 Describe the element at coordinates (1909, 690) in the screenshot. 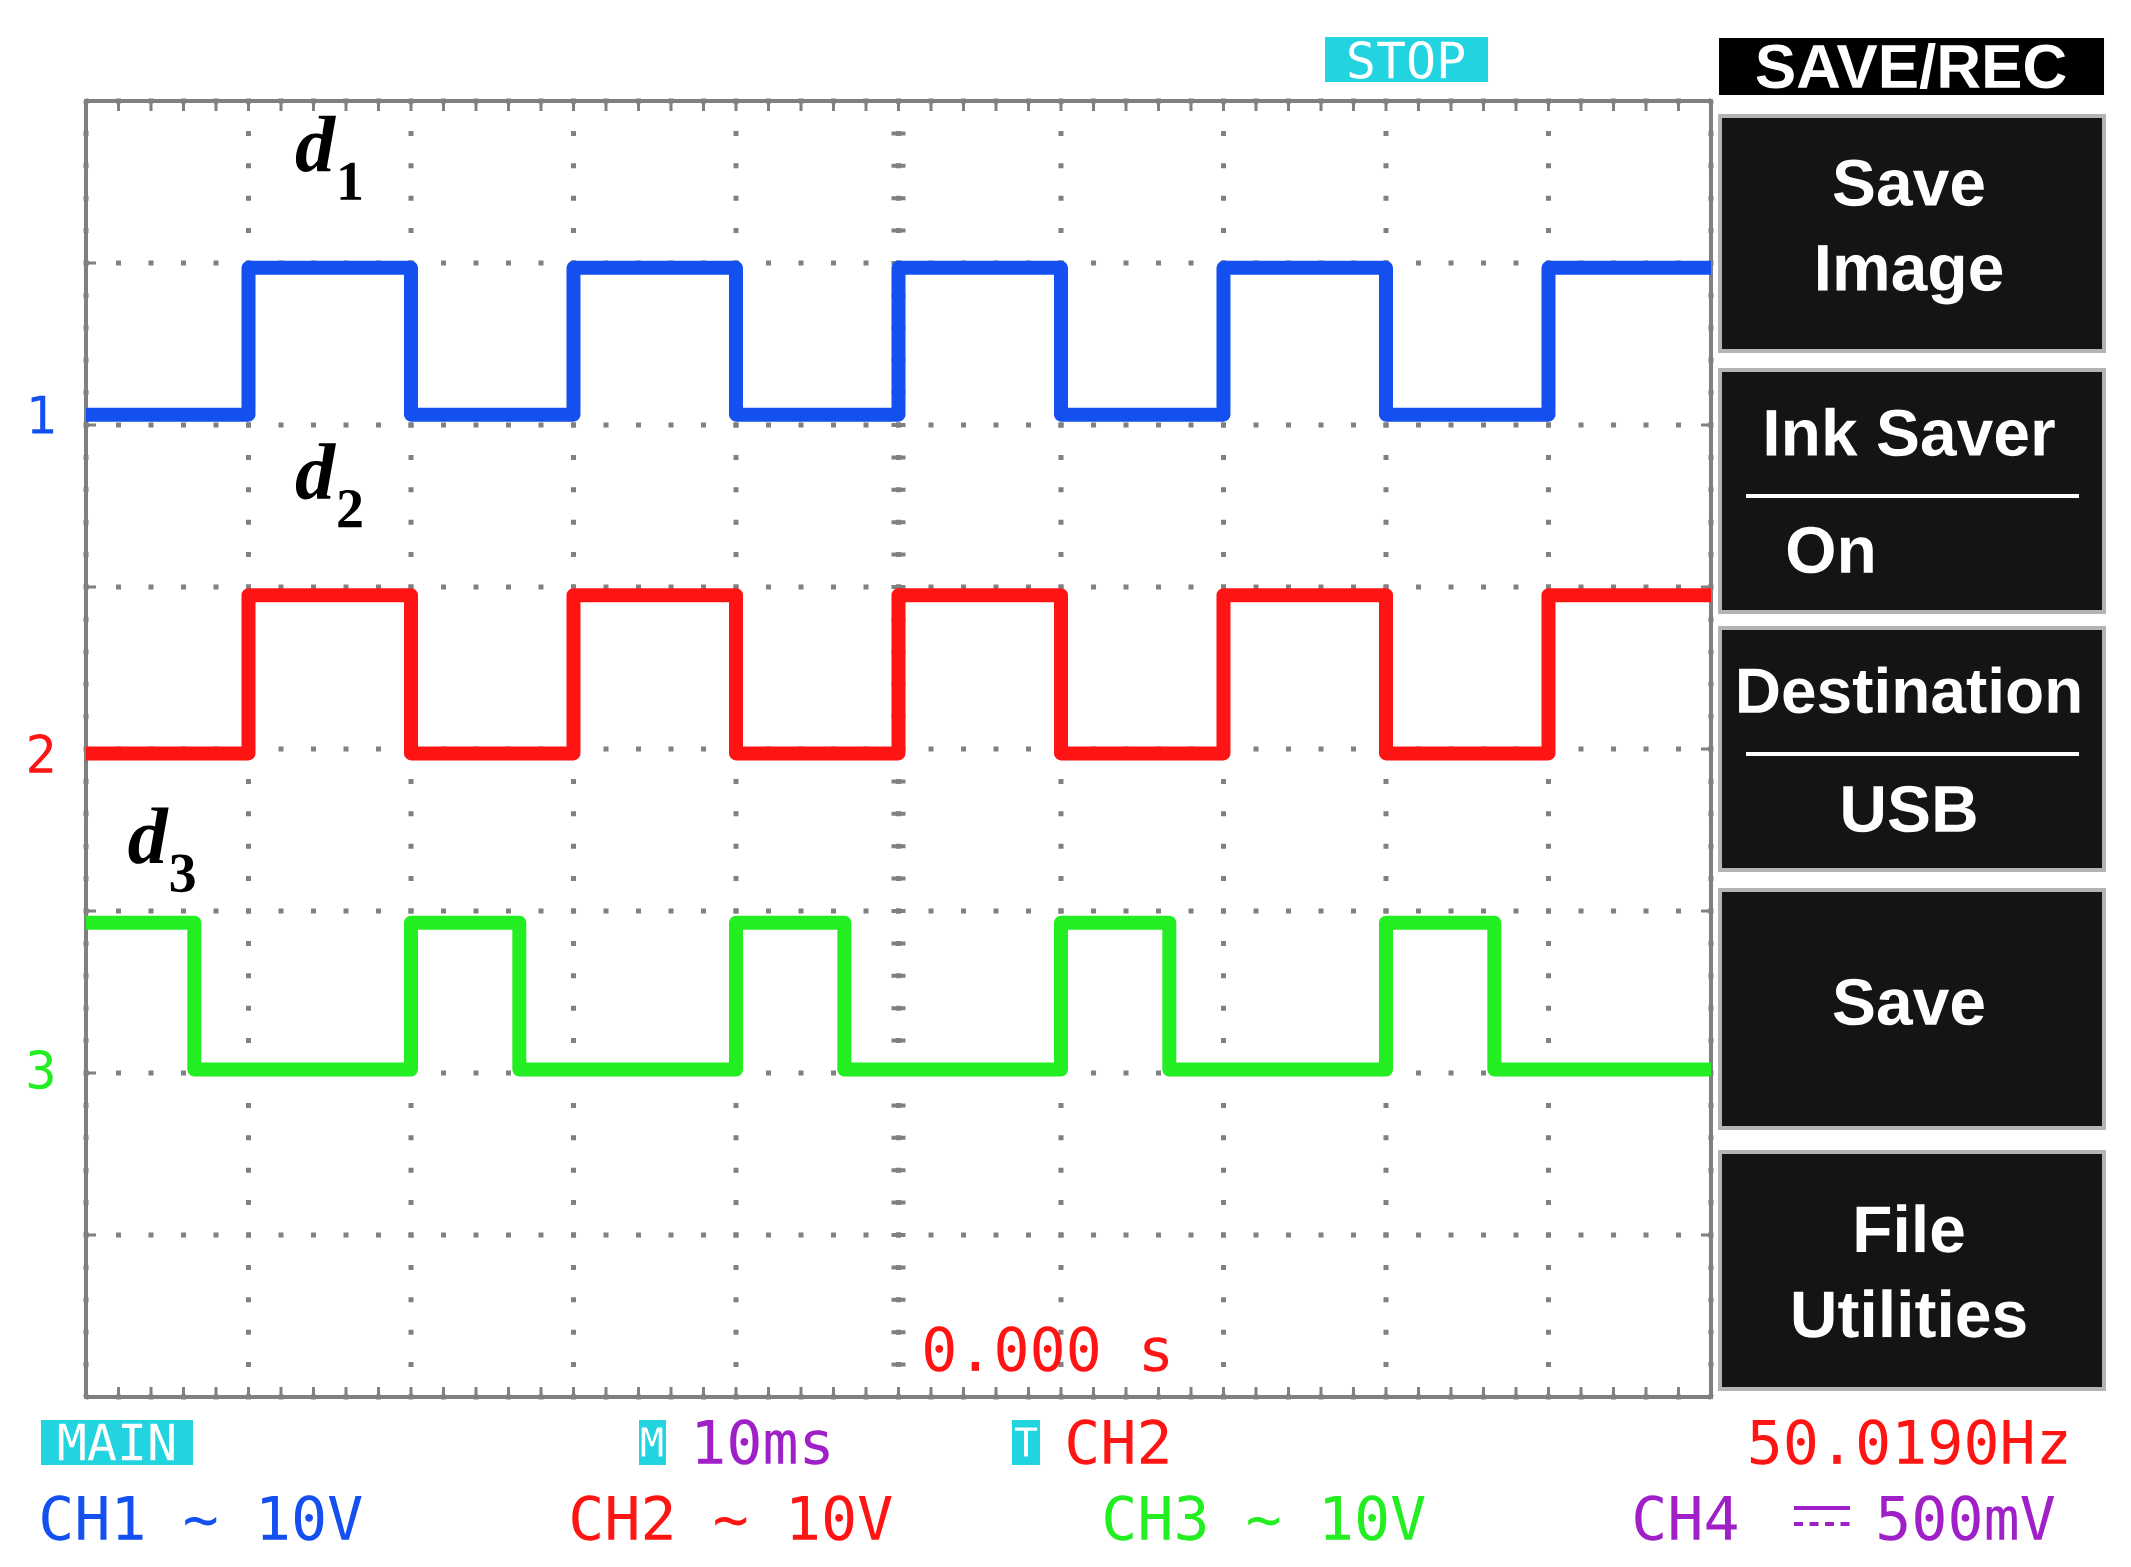

I see `text: Destination` at that location.